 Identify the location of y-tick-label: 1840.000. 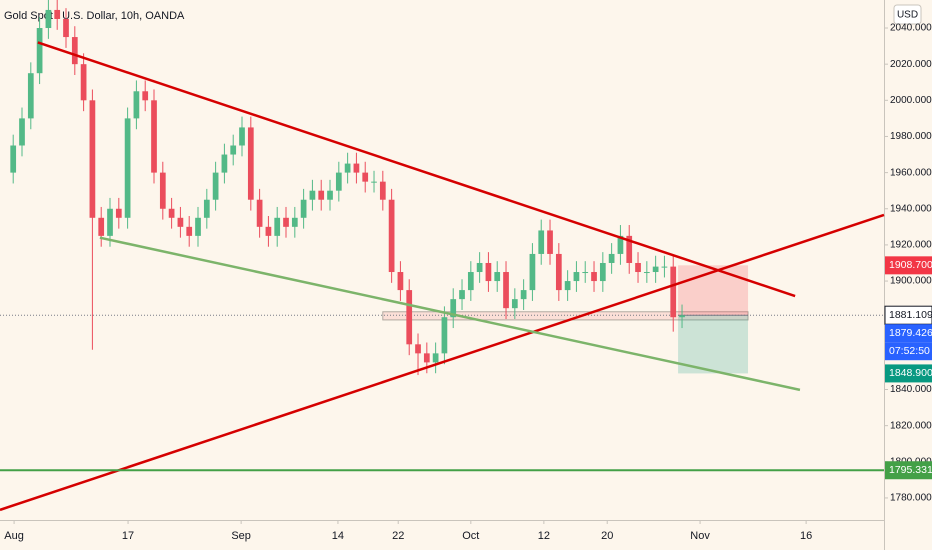
(911, 389).